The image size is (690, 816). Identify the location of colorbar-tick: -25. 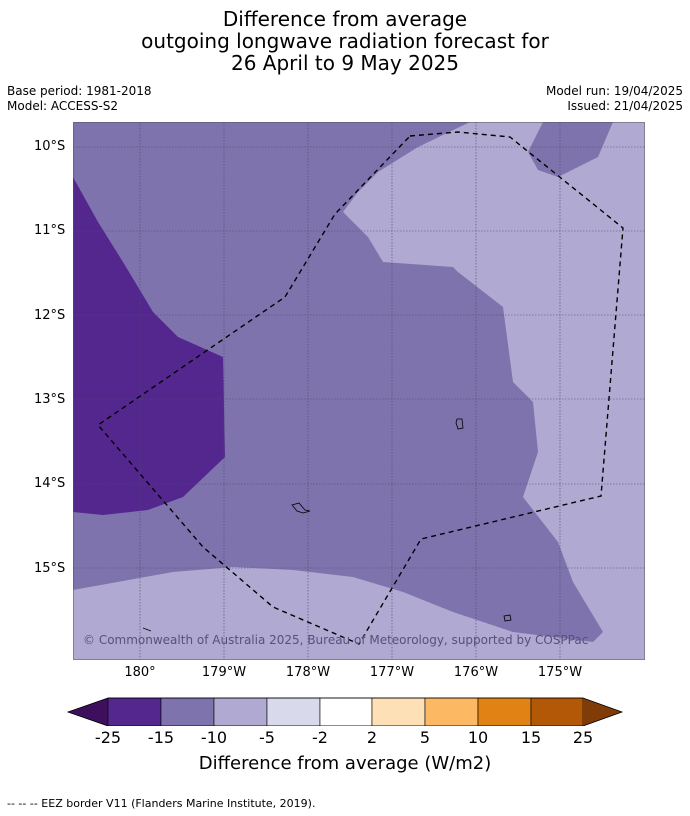
(108, 737).